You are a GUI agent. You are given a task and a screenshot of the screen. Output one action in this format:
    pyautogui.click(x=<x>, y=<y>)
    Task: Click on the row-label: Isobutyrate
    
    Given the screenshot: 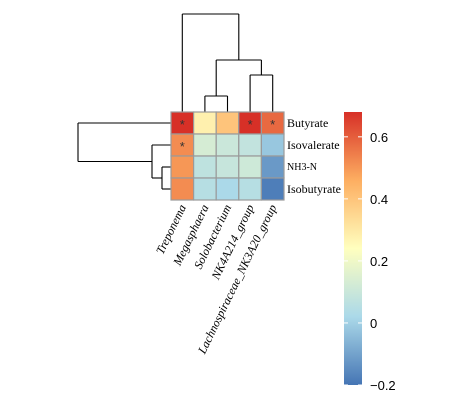 What is the action you would take?
    pyautogui.click(x=314, y=189)
    